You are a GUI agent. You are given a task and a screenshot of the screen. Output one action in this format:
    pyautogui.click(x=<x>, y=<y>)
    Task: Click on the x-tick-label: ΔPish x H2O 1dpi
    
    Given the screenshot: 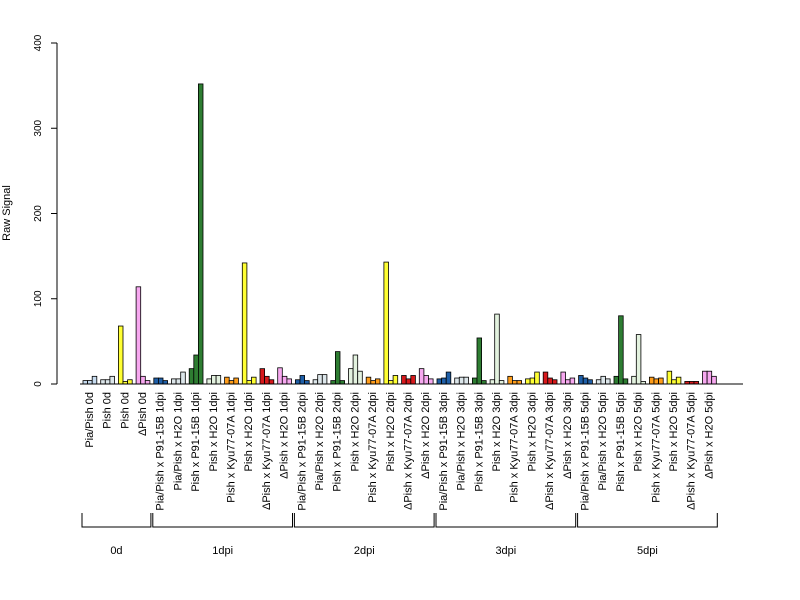 What is the action you would take?
    pyautogui.click(x=285, y=435)
    